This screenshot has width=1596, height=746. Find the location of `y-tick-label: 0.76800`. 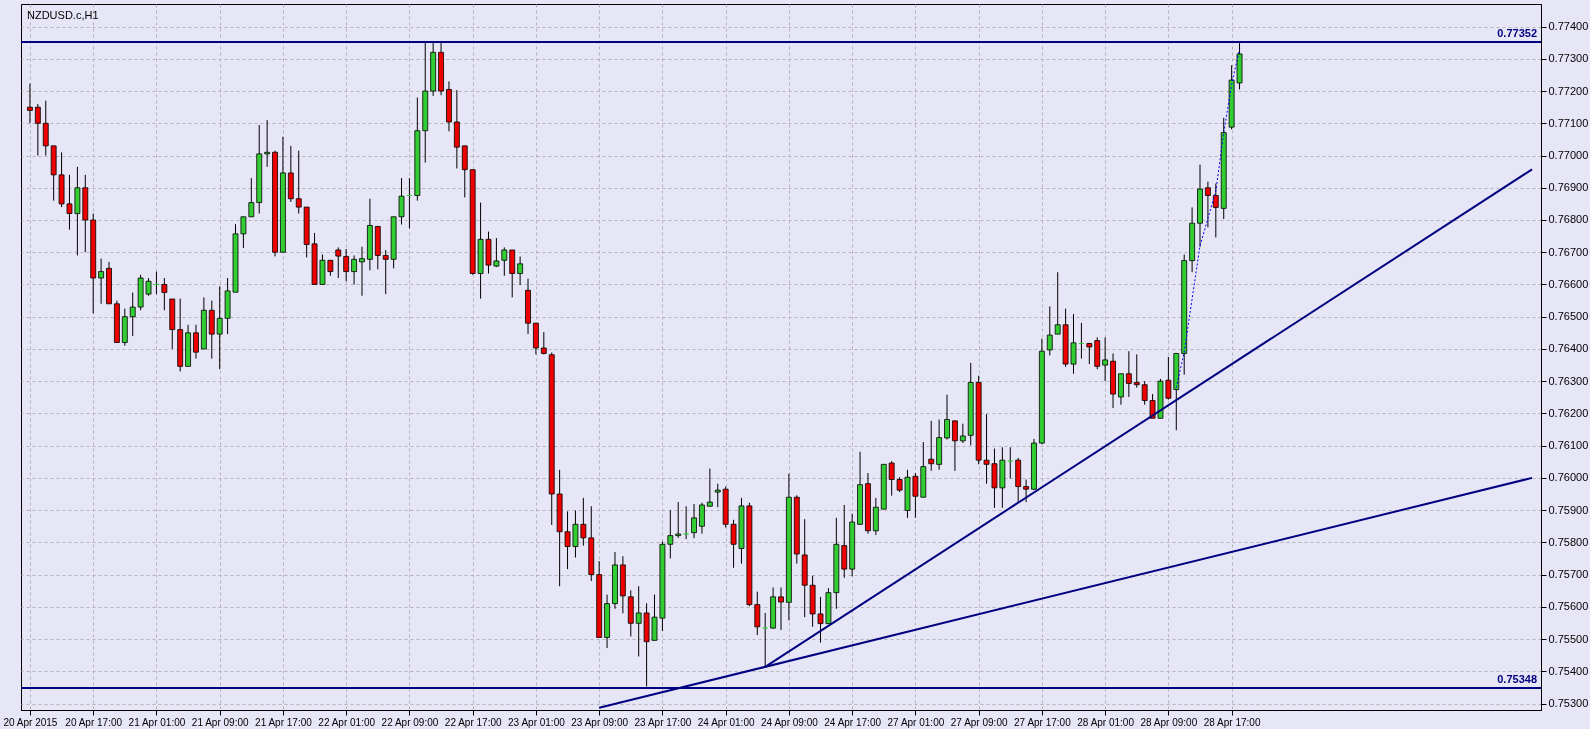

y-tick-label: 0.76800 is located at coordinates (1568, 219).